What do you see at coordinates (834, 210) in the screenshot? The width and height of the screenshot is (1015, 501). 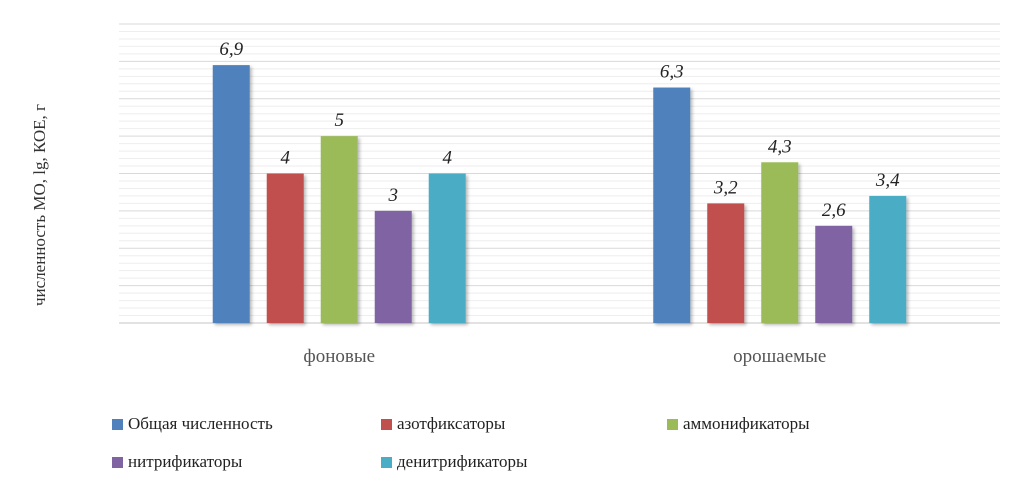 I see `data-label: 2,6` at bounding box center [834, 210].